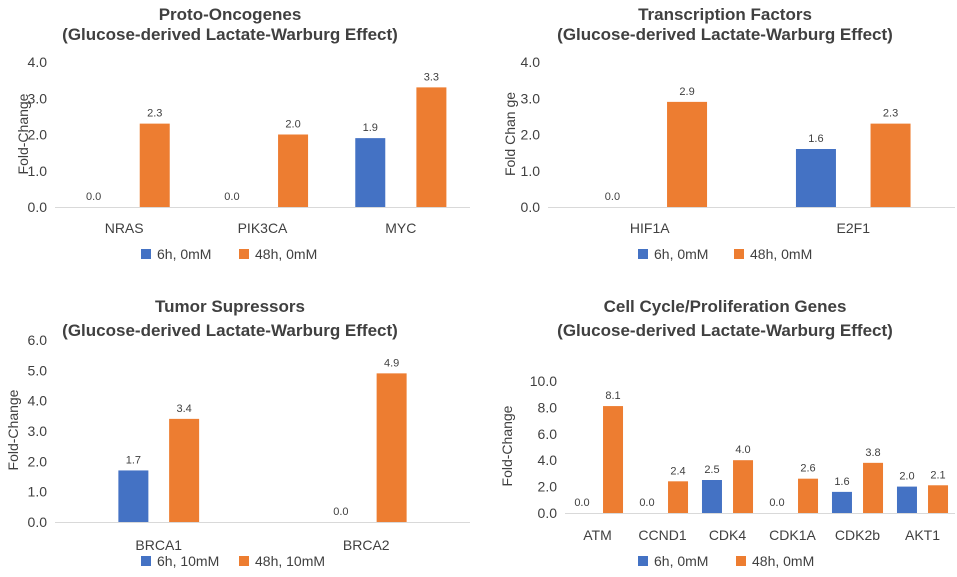 This screenshot has height=577, width=957. What do you see at coordinates (548, 407) in the screenshot?
I see `y-tick-label: 8.0` at bounding box center [548, 407].